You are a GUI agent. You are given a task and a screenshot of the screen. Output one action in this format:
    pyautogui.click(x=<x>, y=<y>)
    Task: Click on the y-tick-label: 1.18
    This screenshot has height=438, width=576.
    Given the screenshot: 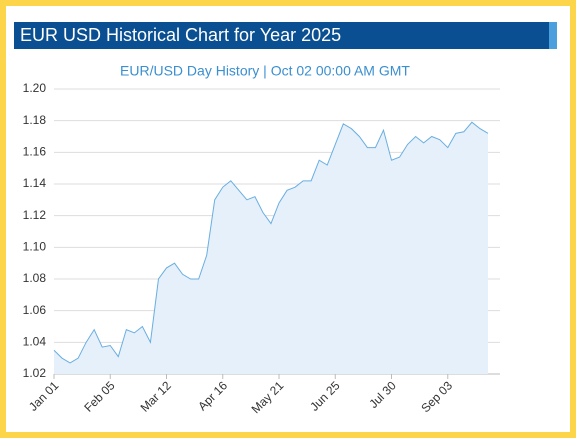 What is the action you would take?
    pyautogui.click(x=35, y=120)
    